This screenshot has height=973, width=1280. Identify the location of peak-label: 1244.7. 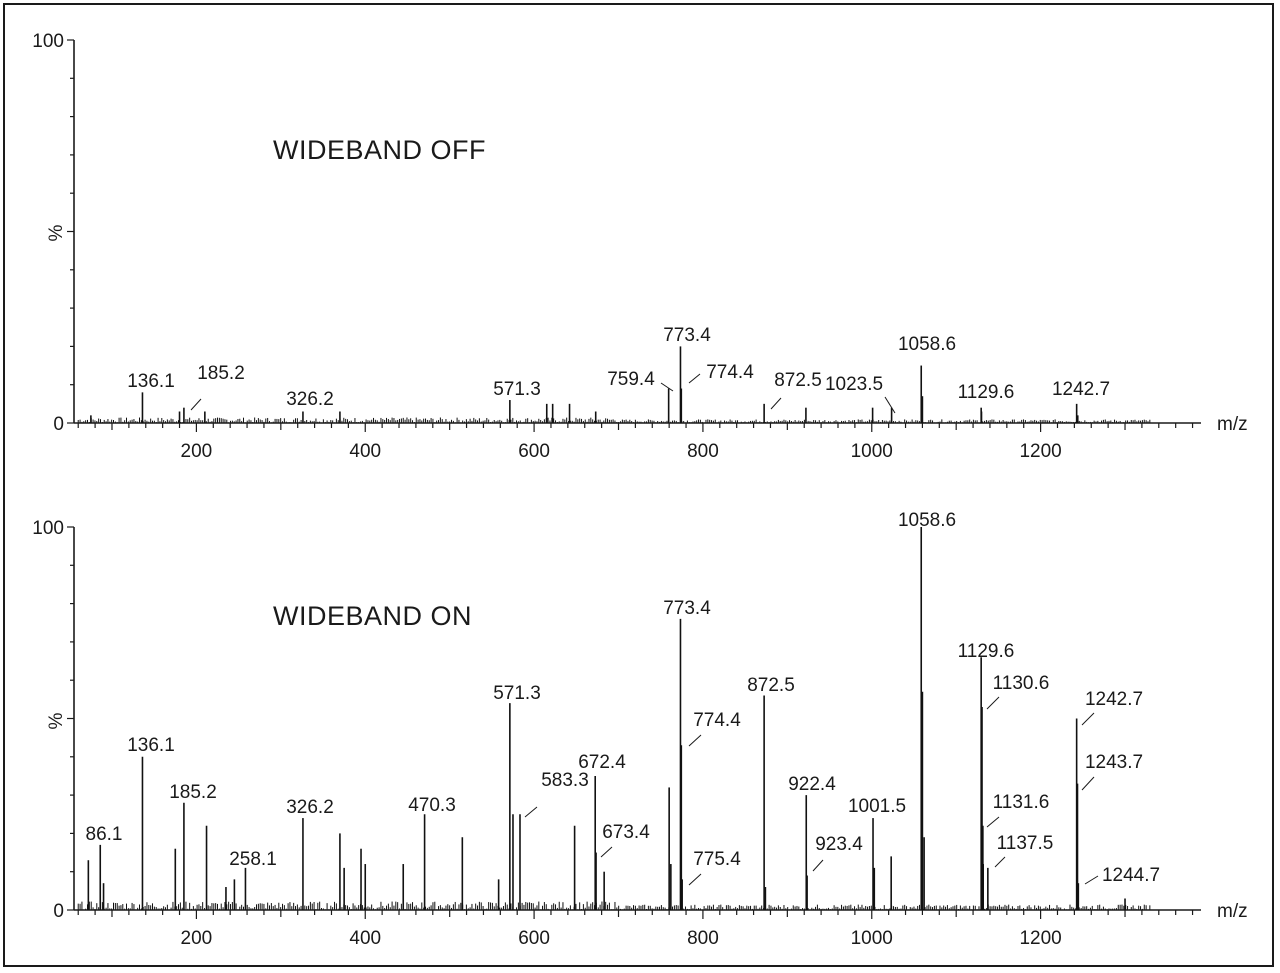
(1131, 875).